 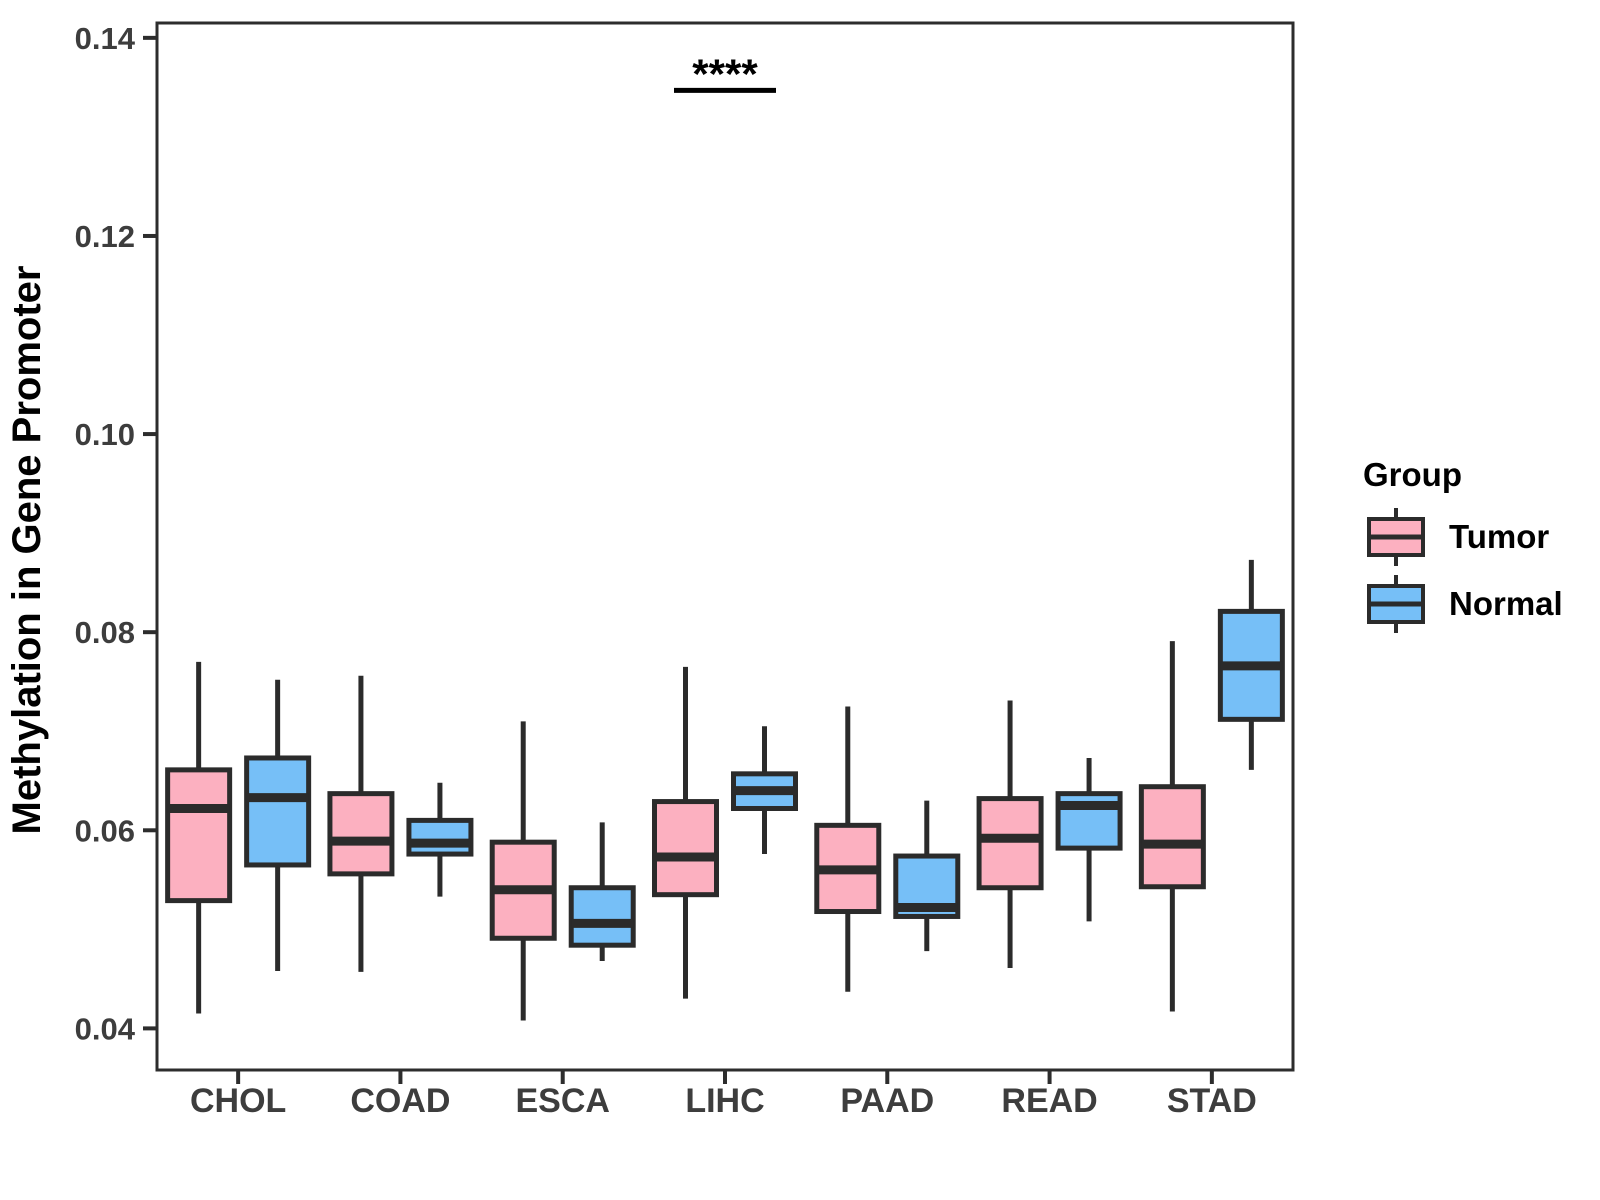 What do you see at coordinates (105, 434) in the screenshot?
I see `y-tick-label: 0.10` at bounding box center [105, 434].